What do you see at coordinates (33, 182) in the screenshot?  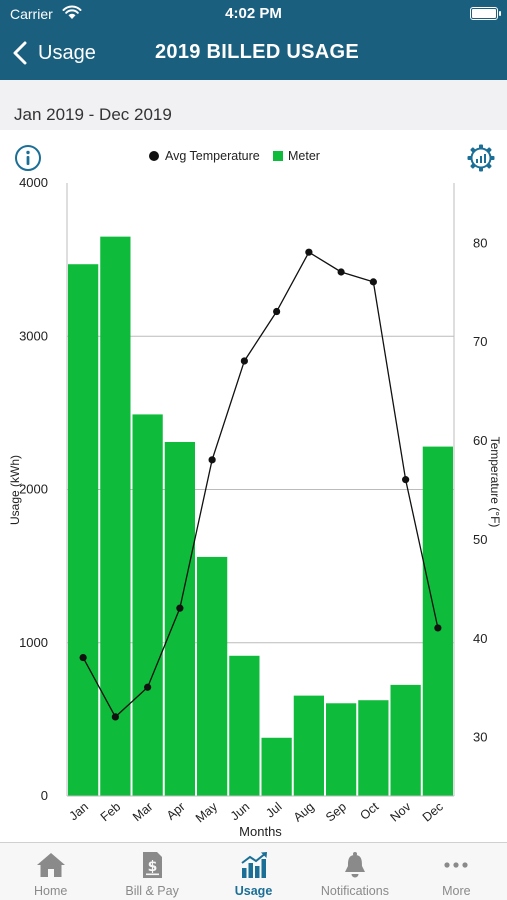 I see `y-tick-label-4: 4000` at bounding box center [33, 182].